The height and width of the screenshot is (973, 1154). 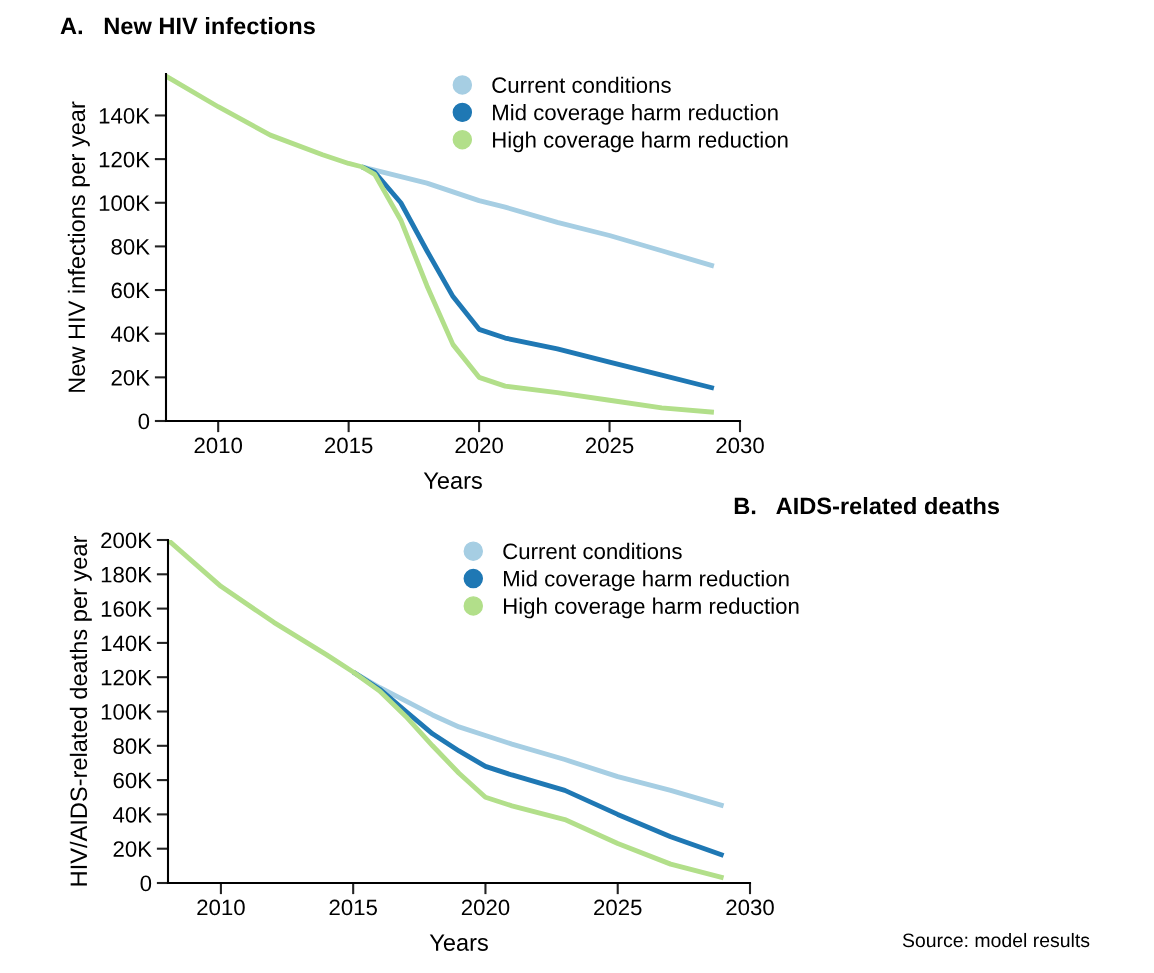 I want to click on y-tick-label: 200K, so click(x=126, y=540).